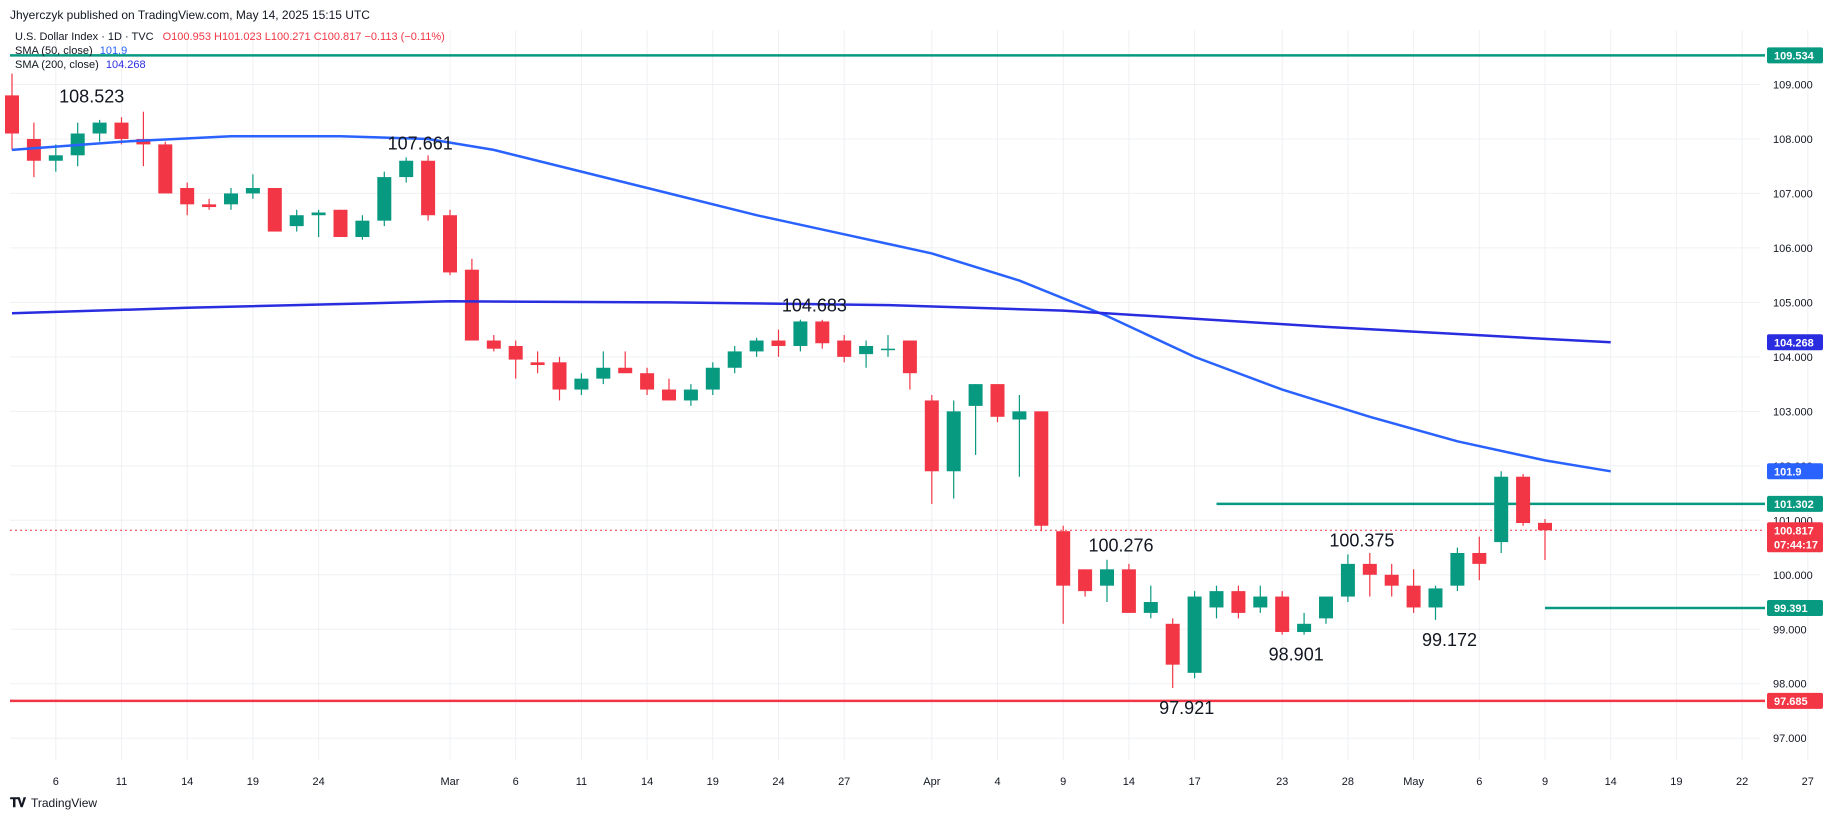 This screenshot has height=820, width=1835. What do you see at coordinates (18, 802) in the screenshot?
I see `tradingview-logo-icon: 𝐓𝐕` at bounding box center [18, 802].